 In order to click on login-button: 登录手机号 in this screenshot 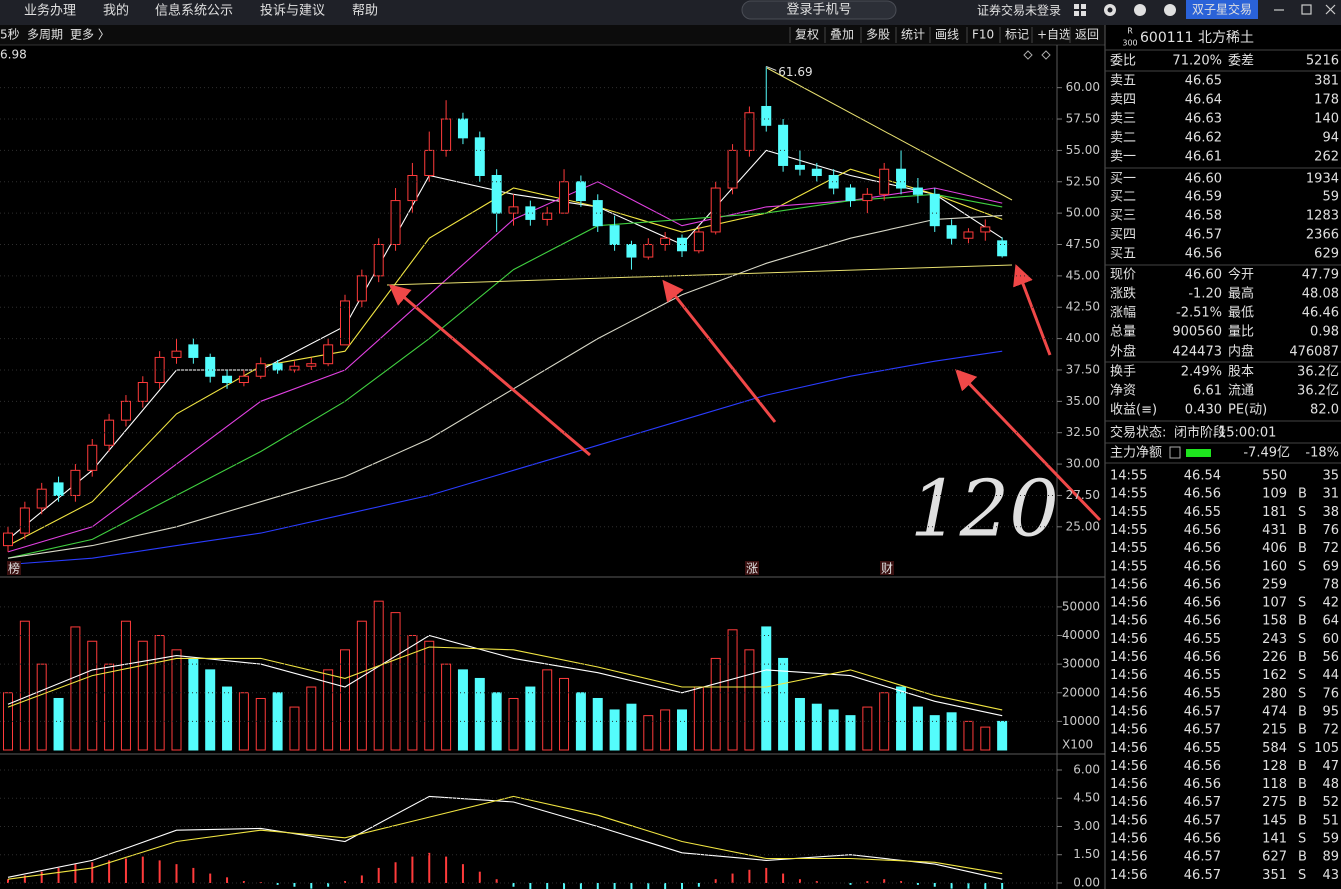, I will do `click(818, 10)`.